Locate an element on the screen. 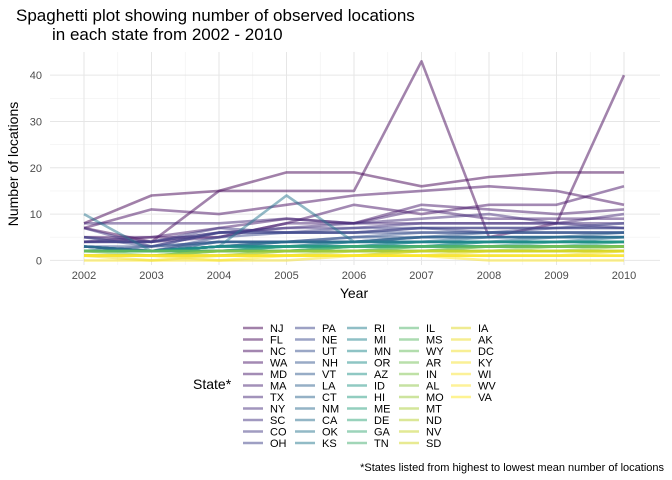  x-axis-ticks: 2002 2003 2004 2005 2006 2007 2008 2009 2010 is located at coordinates (354, 276).